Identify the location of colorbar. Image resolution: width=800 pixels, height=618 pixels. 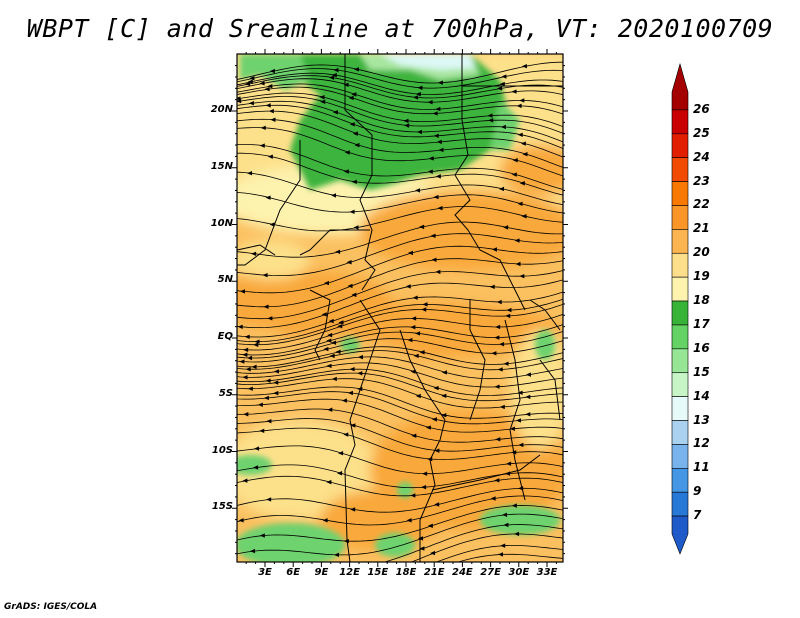
(680, 308).